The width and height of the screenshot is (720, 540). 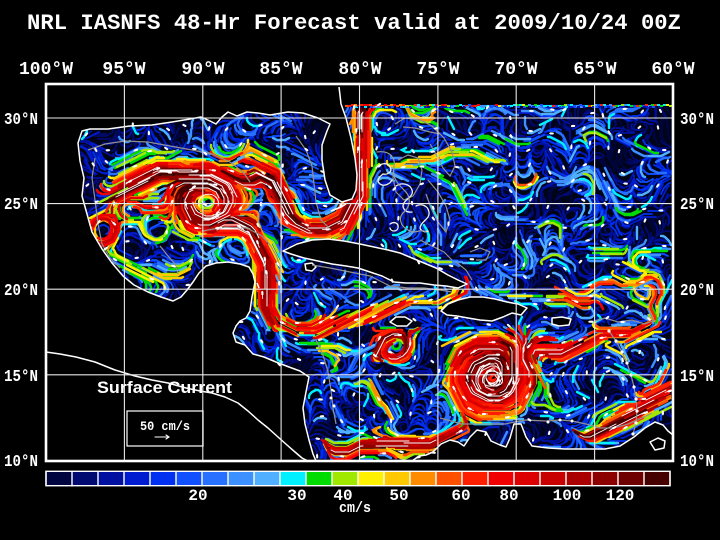 I want to click on svg-text: 100, so click(x=567, y=496).